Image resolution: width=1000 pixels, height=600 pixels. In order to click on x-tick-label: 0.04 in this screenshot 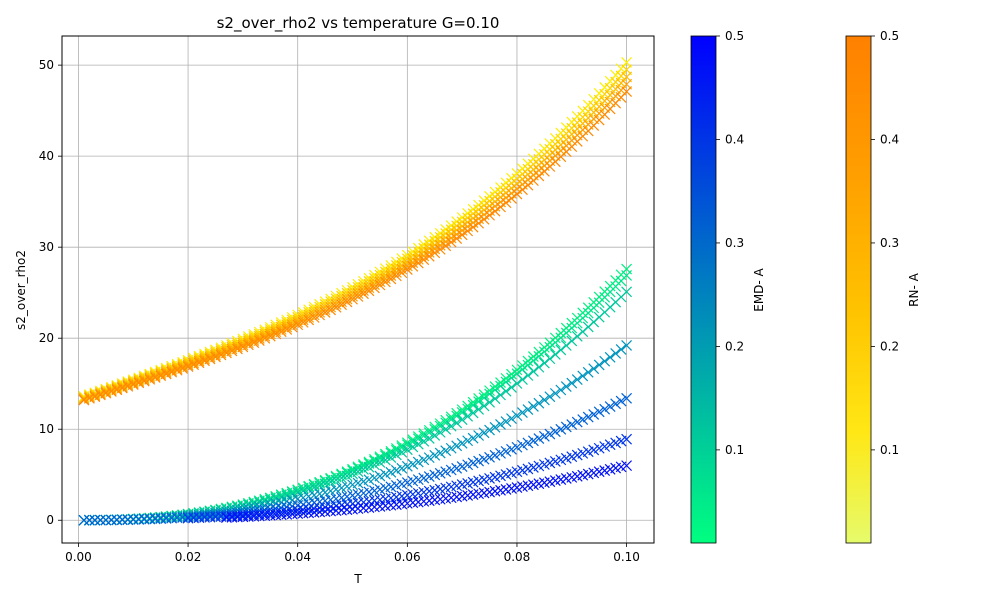, I will do `click(297, 557)`.